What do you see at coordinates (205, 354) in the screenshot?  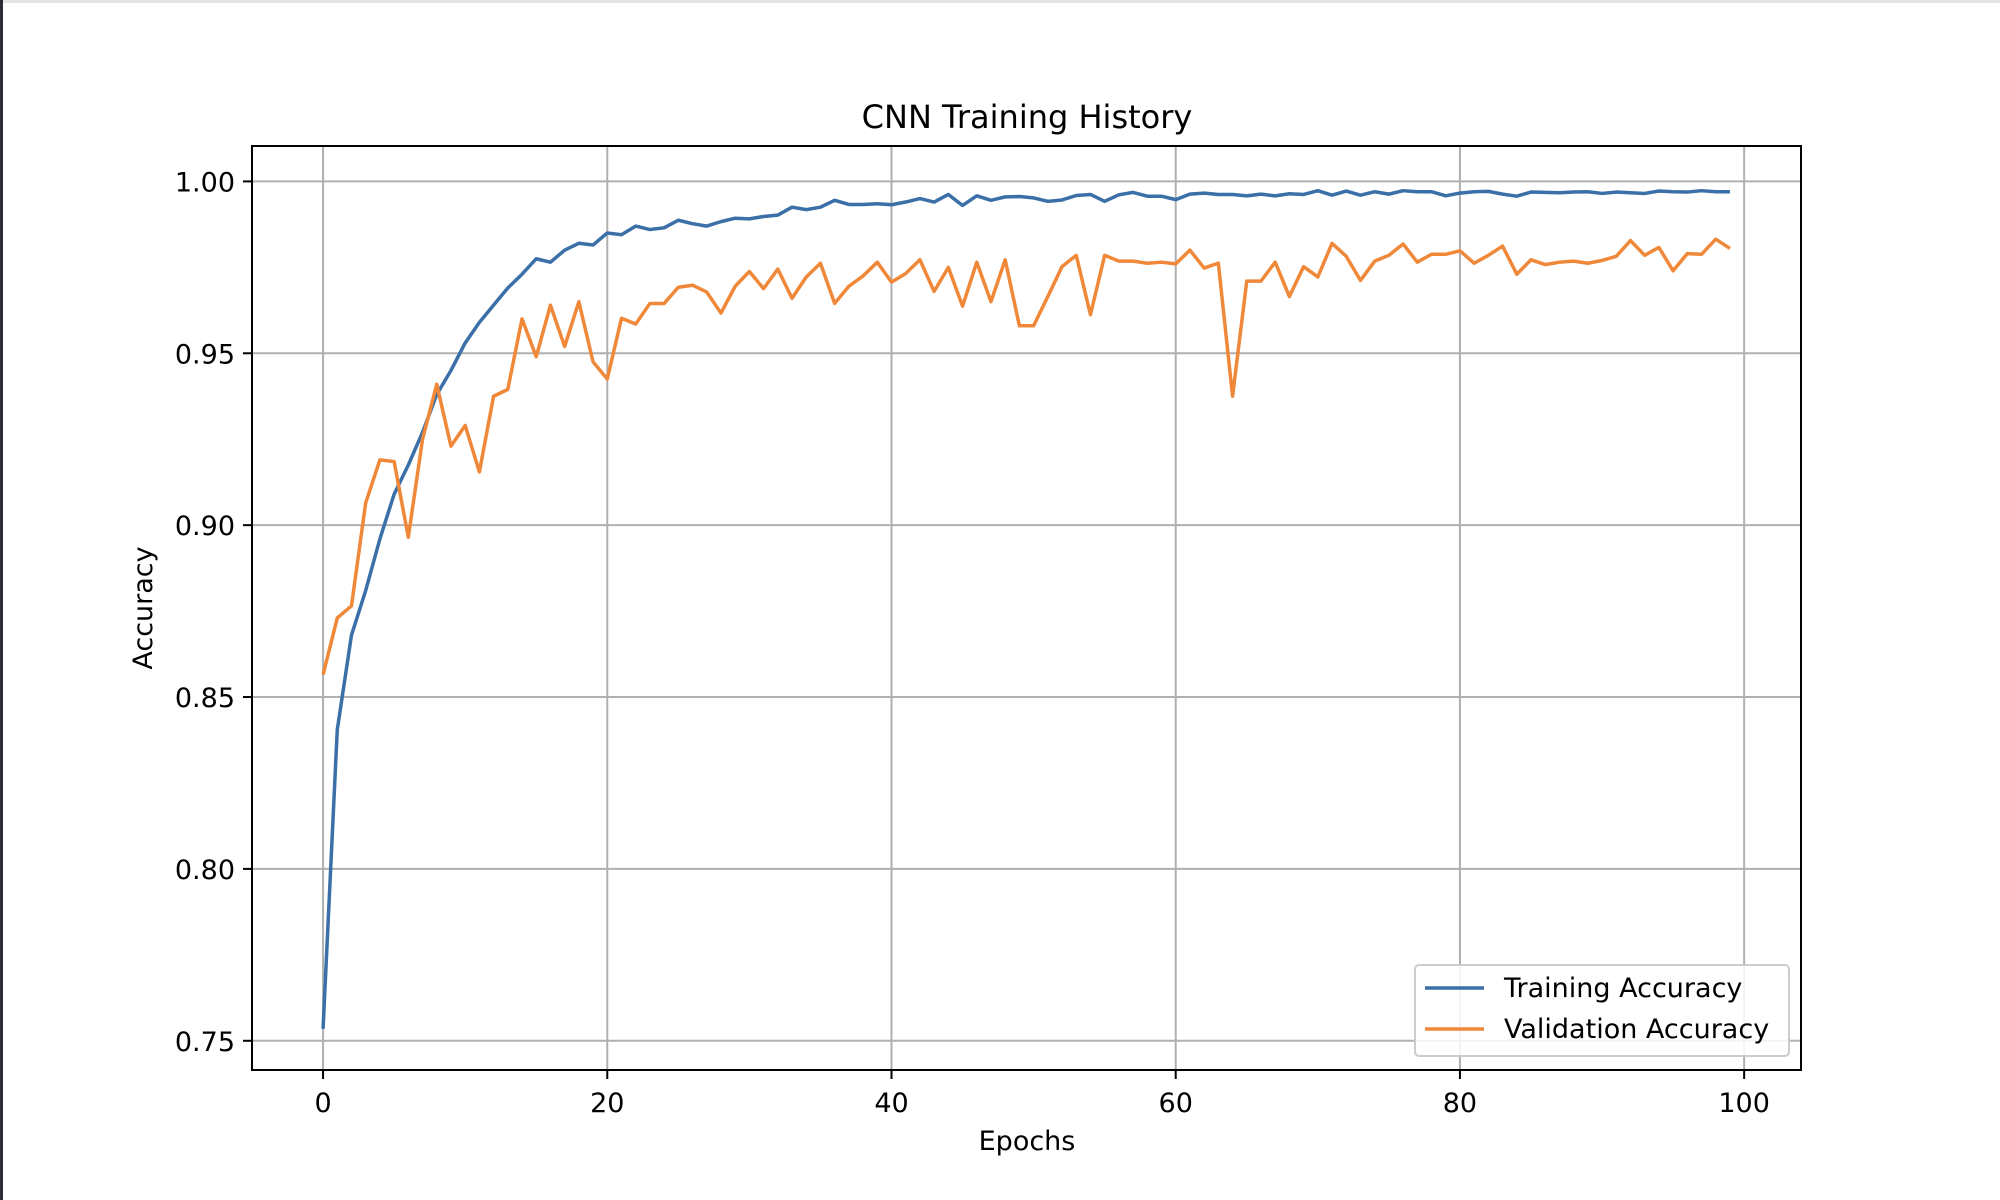 I see `y-tick-label: 0.95` at bounding box center [205, 354].